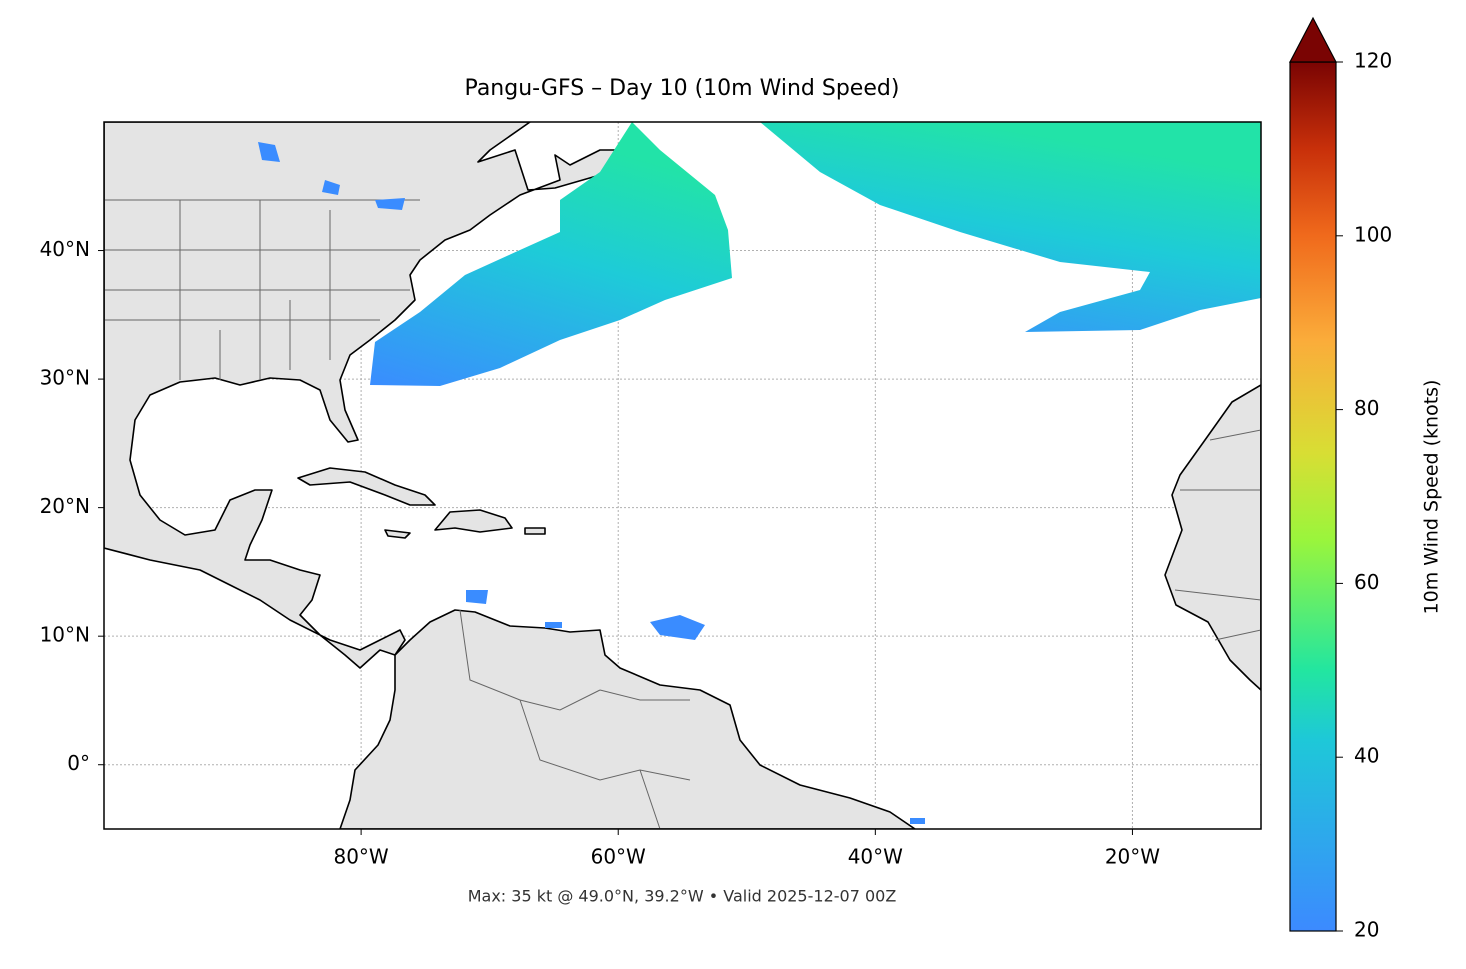 The image size is (1466, 969). What do you see at coordinates (1366, 408) in the screenshot?
I see `colorbar-tick-label: 80` at bounding box center [1366, 408].